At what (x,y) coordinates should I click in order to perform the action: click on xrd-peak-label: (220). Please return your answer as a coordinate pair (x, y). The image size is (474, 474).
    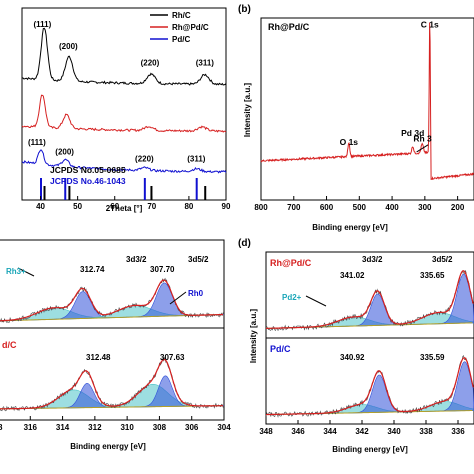
    Looking at the image, I should click on (150, 63).